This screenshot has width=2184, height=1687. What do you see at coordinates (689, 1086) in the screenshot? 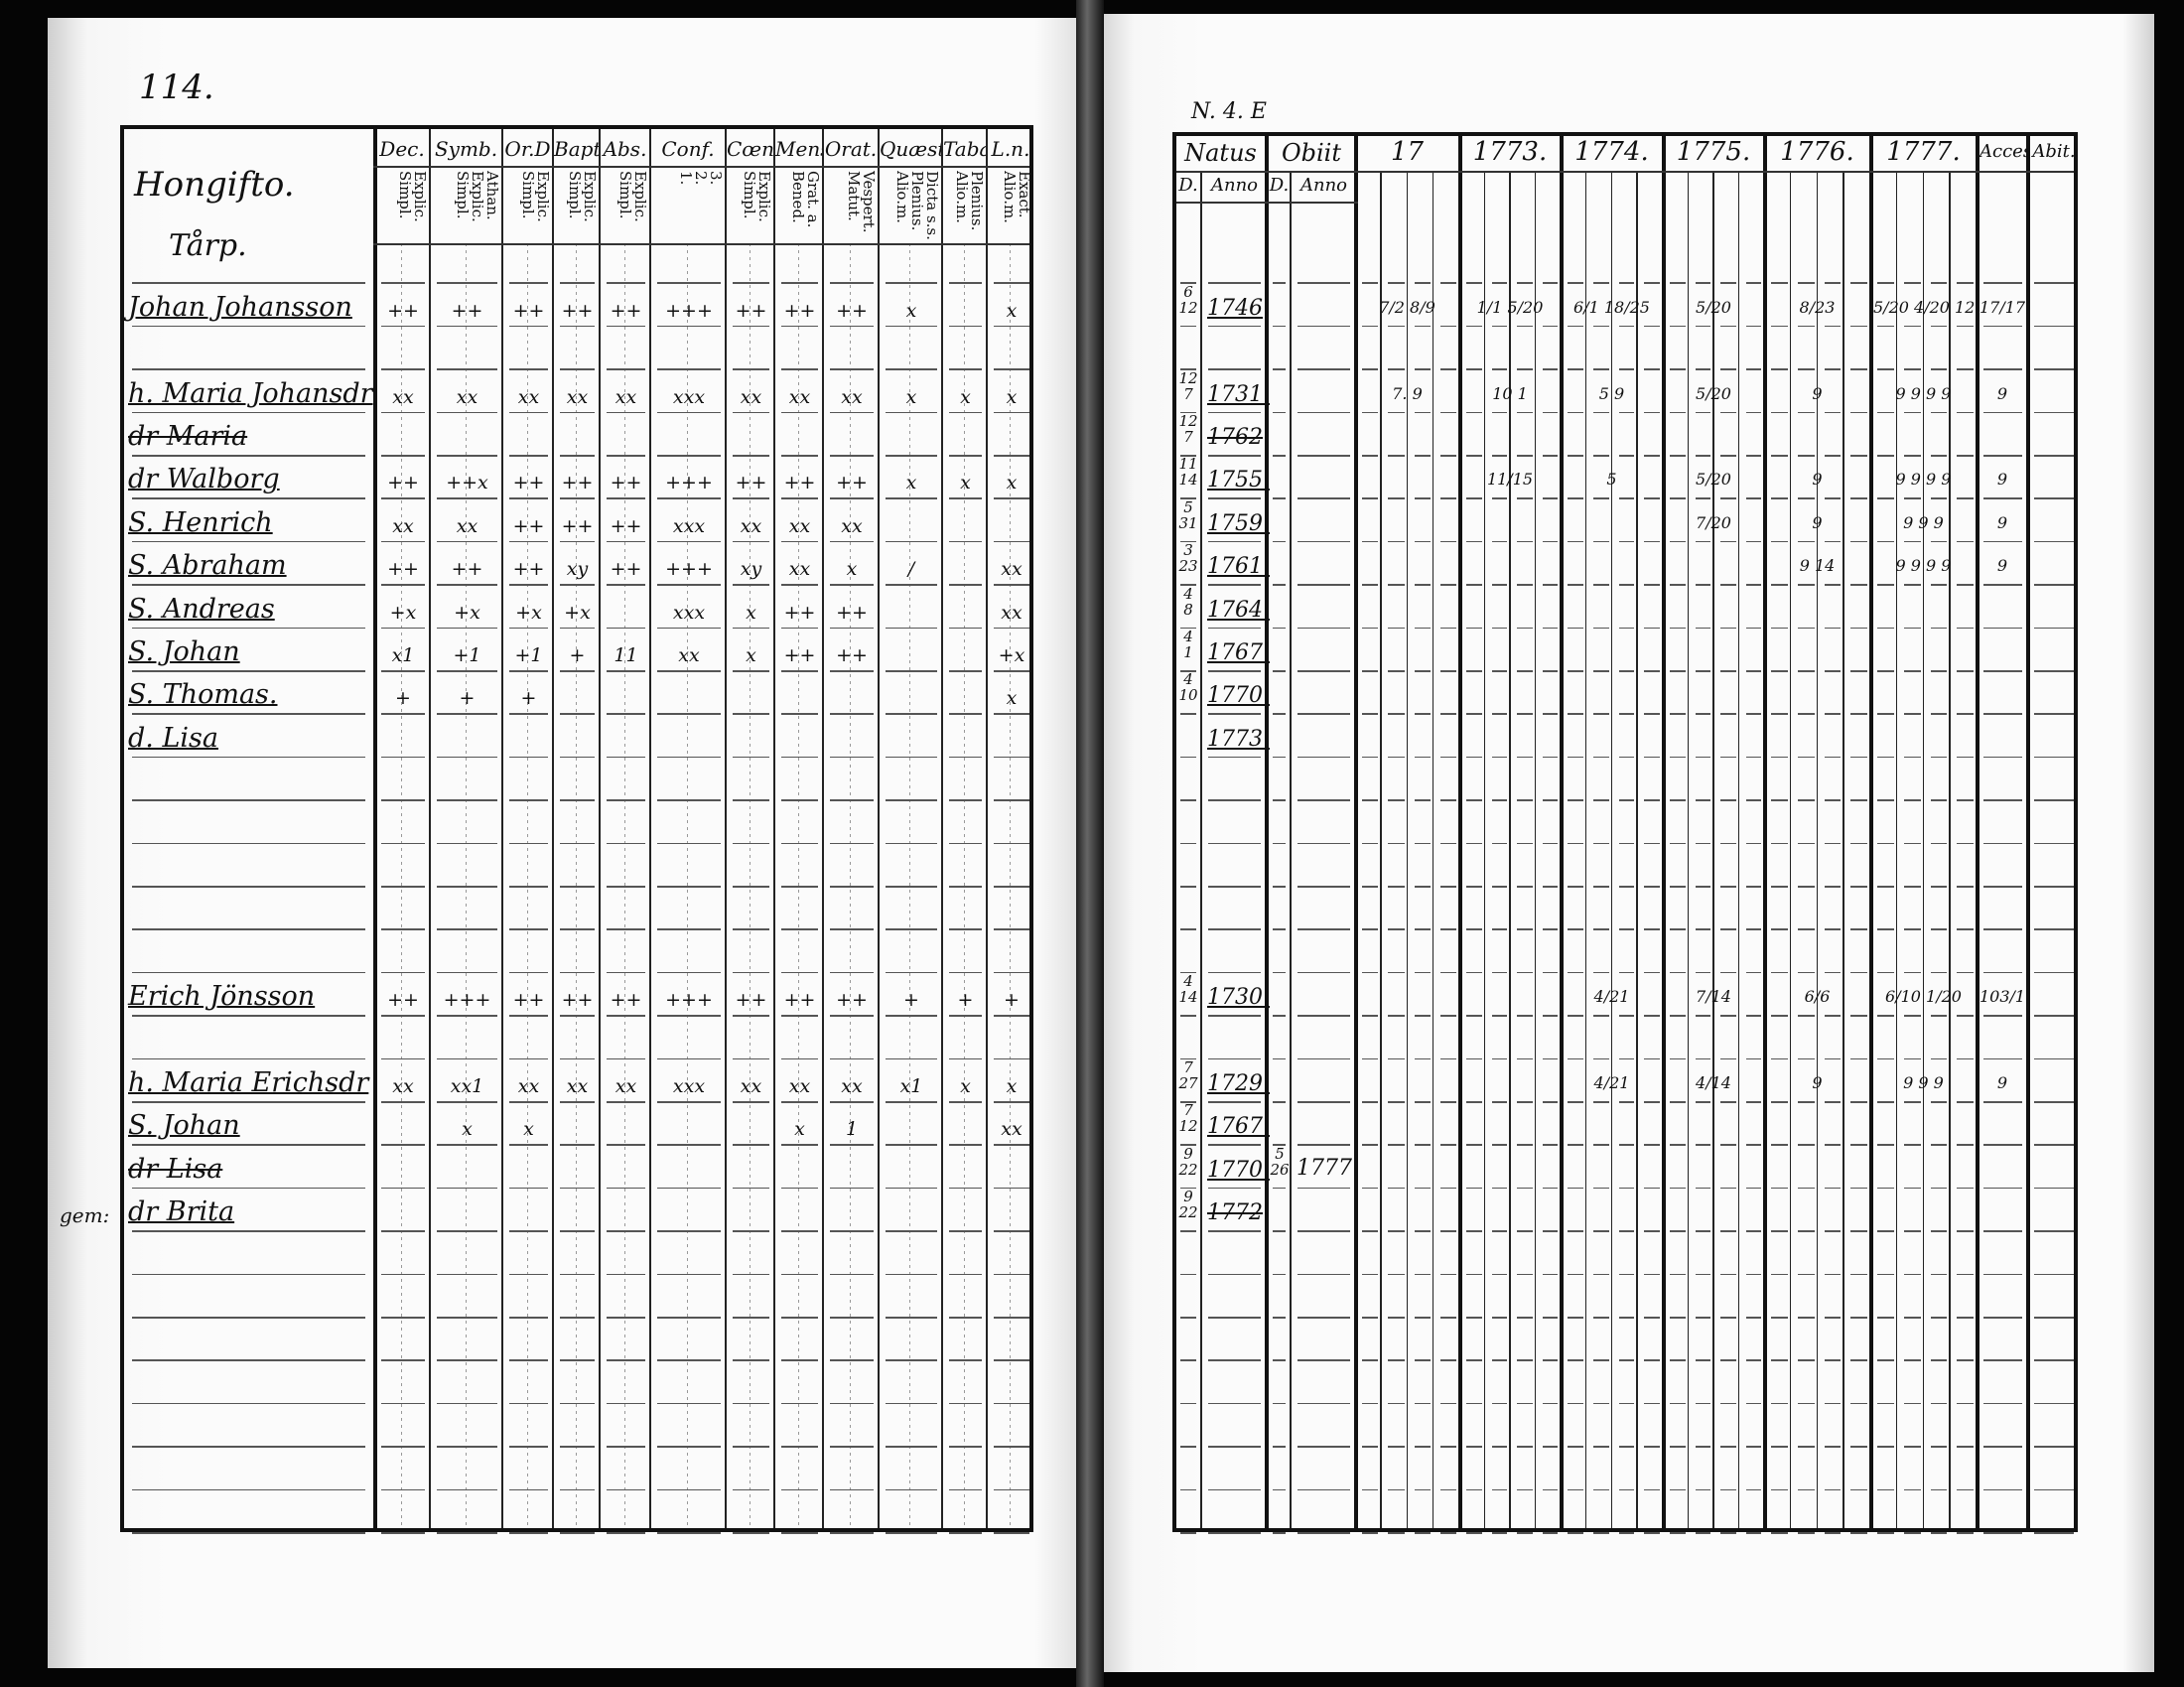
I see `catechism-mark: xxx` at bounding box center [689, 1086].